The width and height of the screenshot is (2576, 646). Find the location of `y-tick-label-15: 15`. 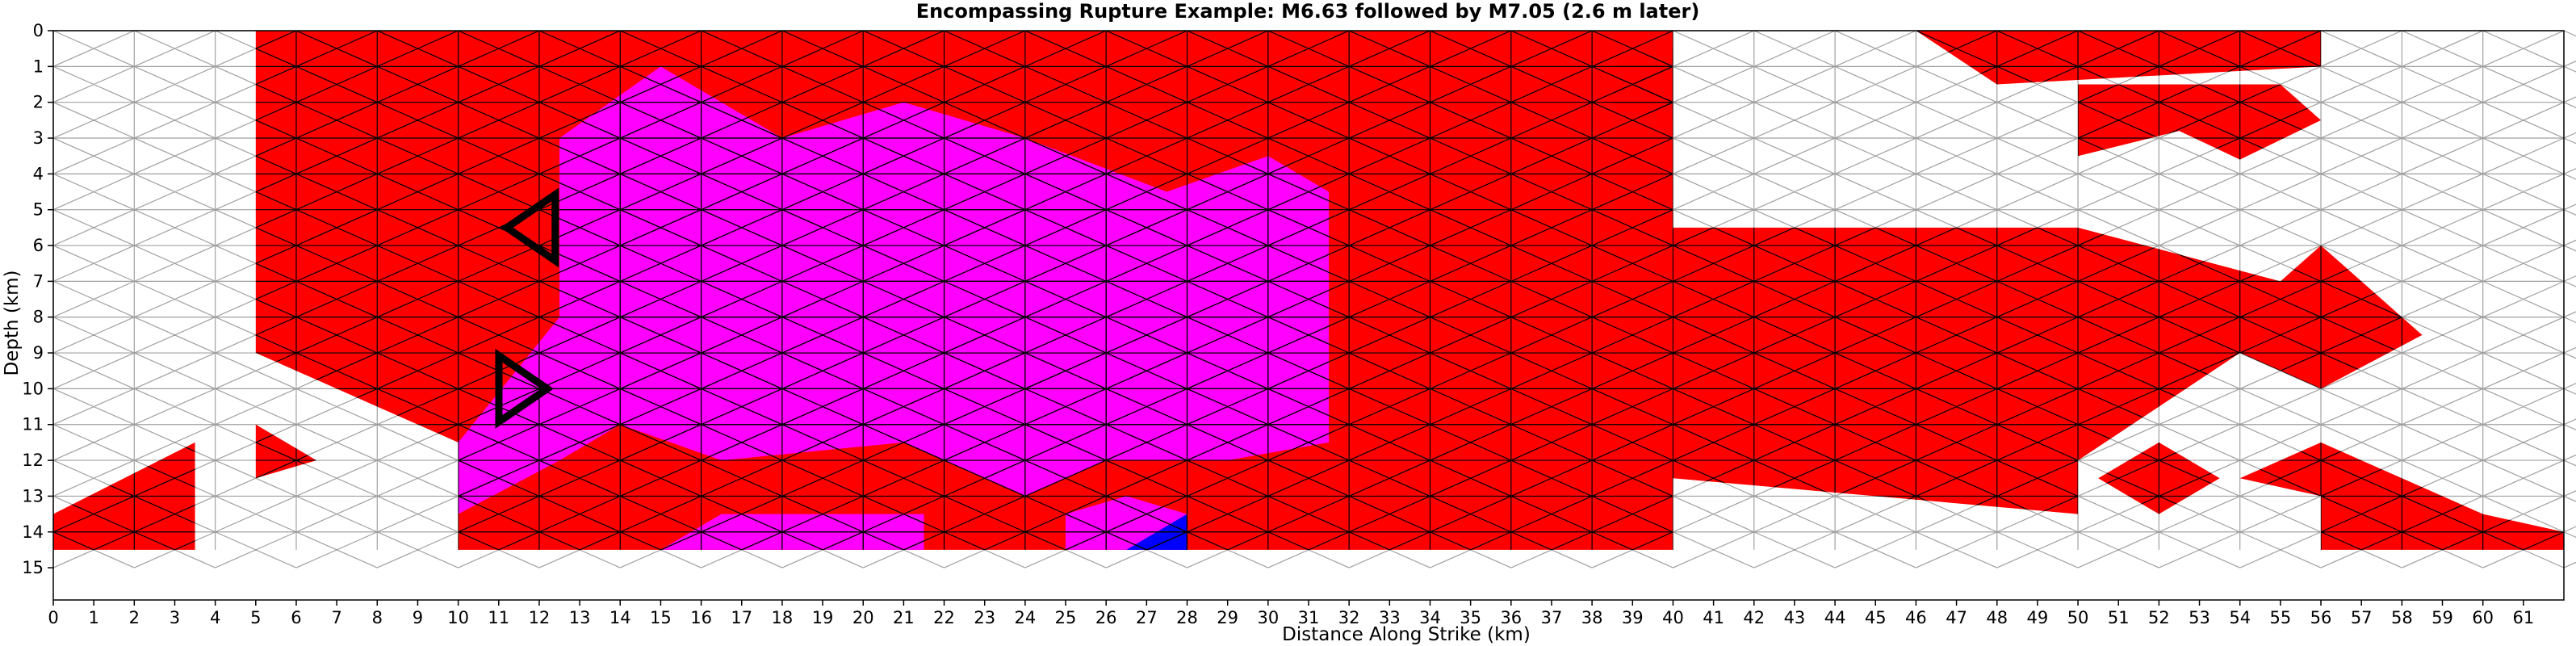

y-tick-label-15: 15 is located at coordinates (33, 568).